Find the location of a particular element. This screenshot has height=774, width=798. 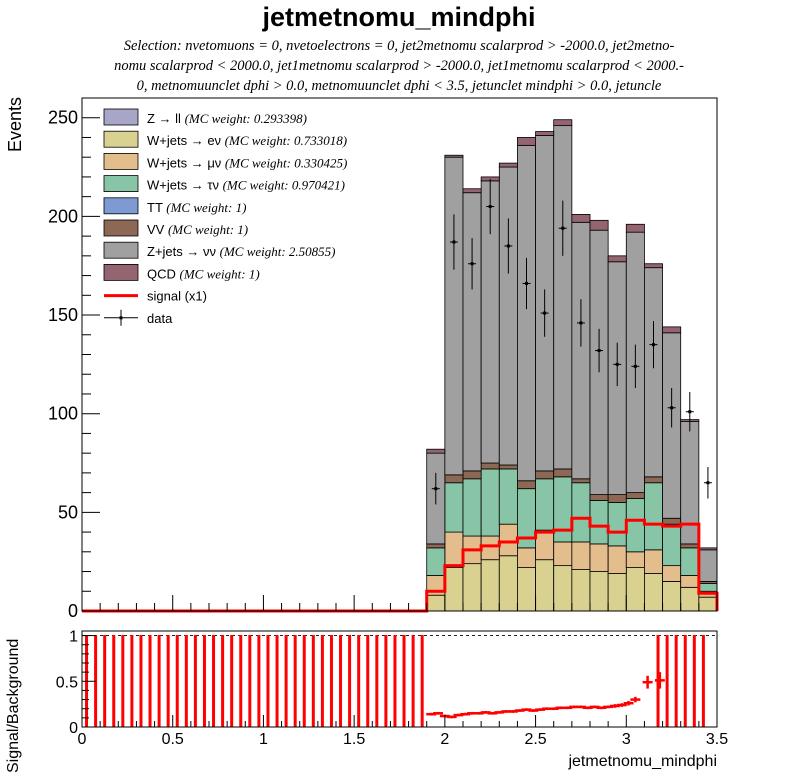

data-points is located at coordinates (571, 341).